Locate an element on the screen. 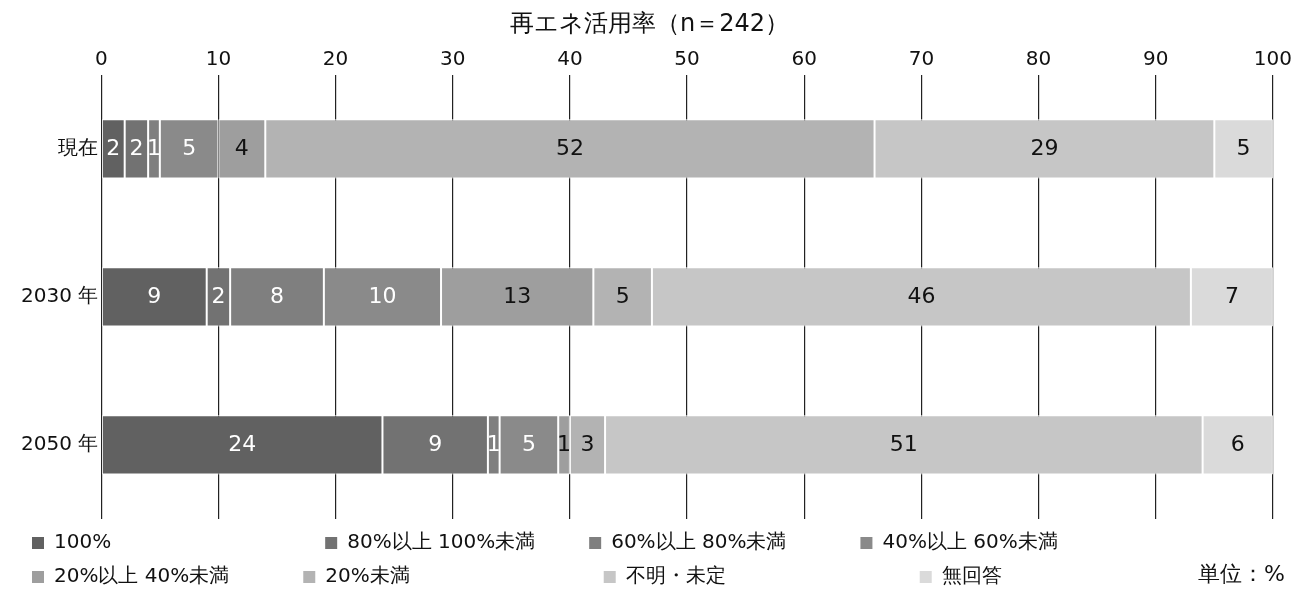  y-tick-label: 2050 年 is located at coordinates (59, 443).